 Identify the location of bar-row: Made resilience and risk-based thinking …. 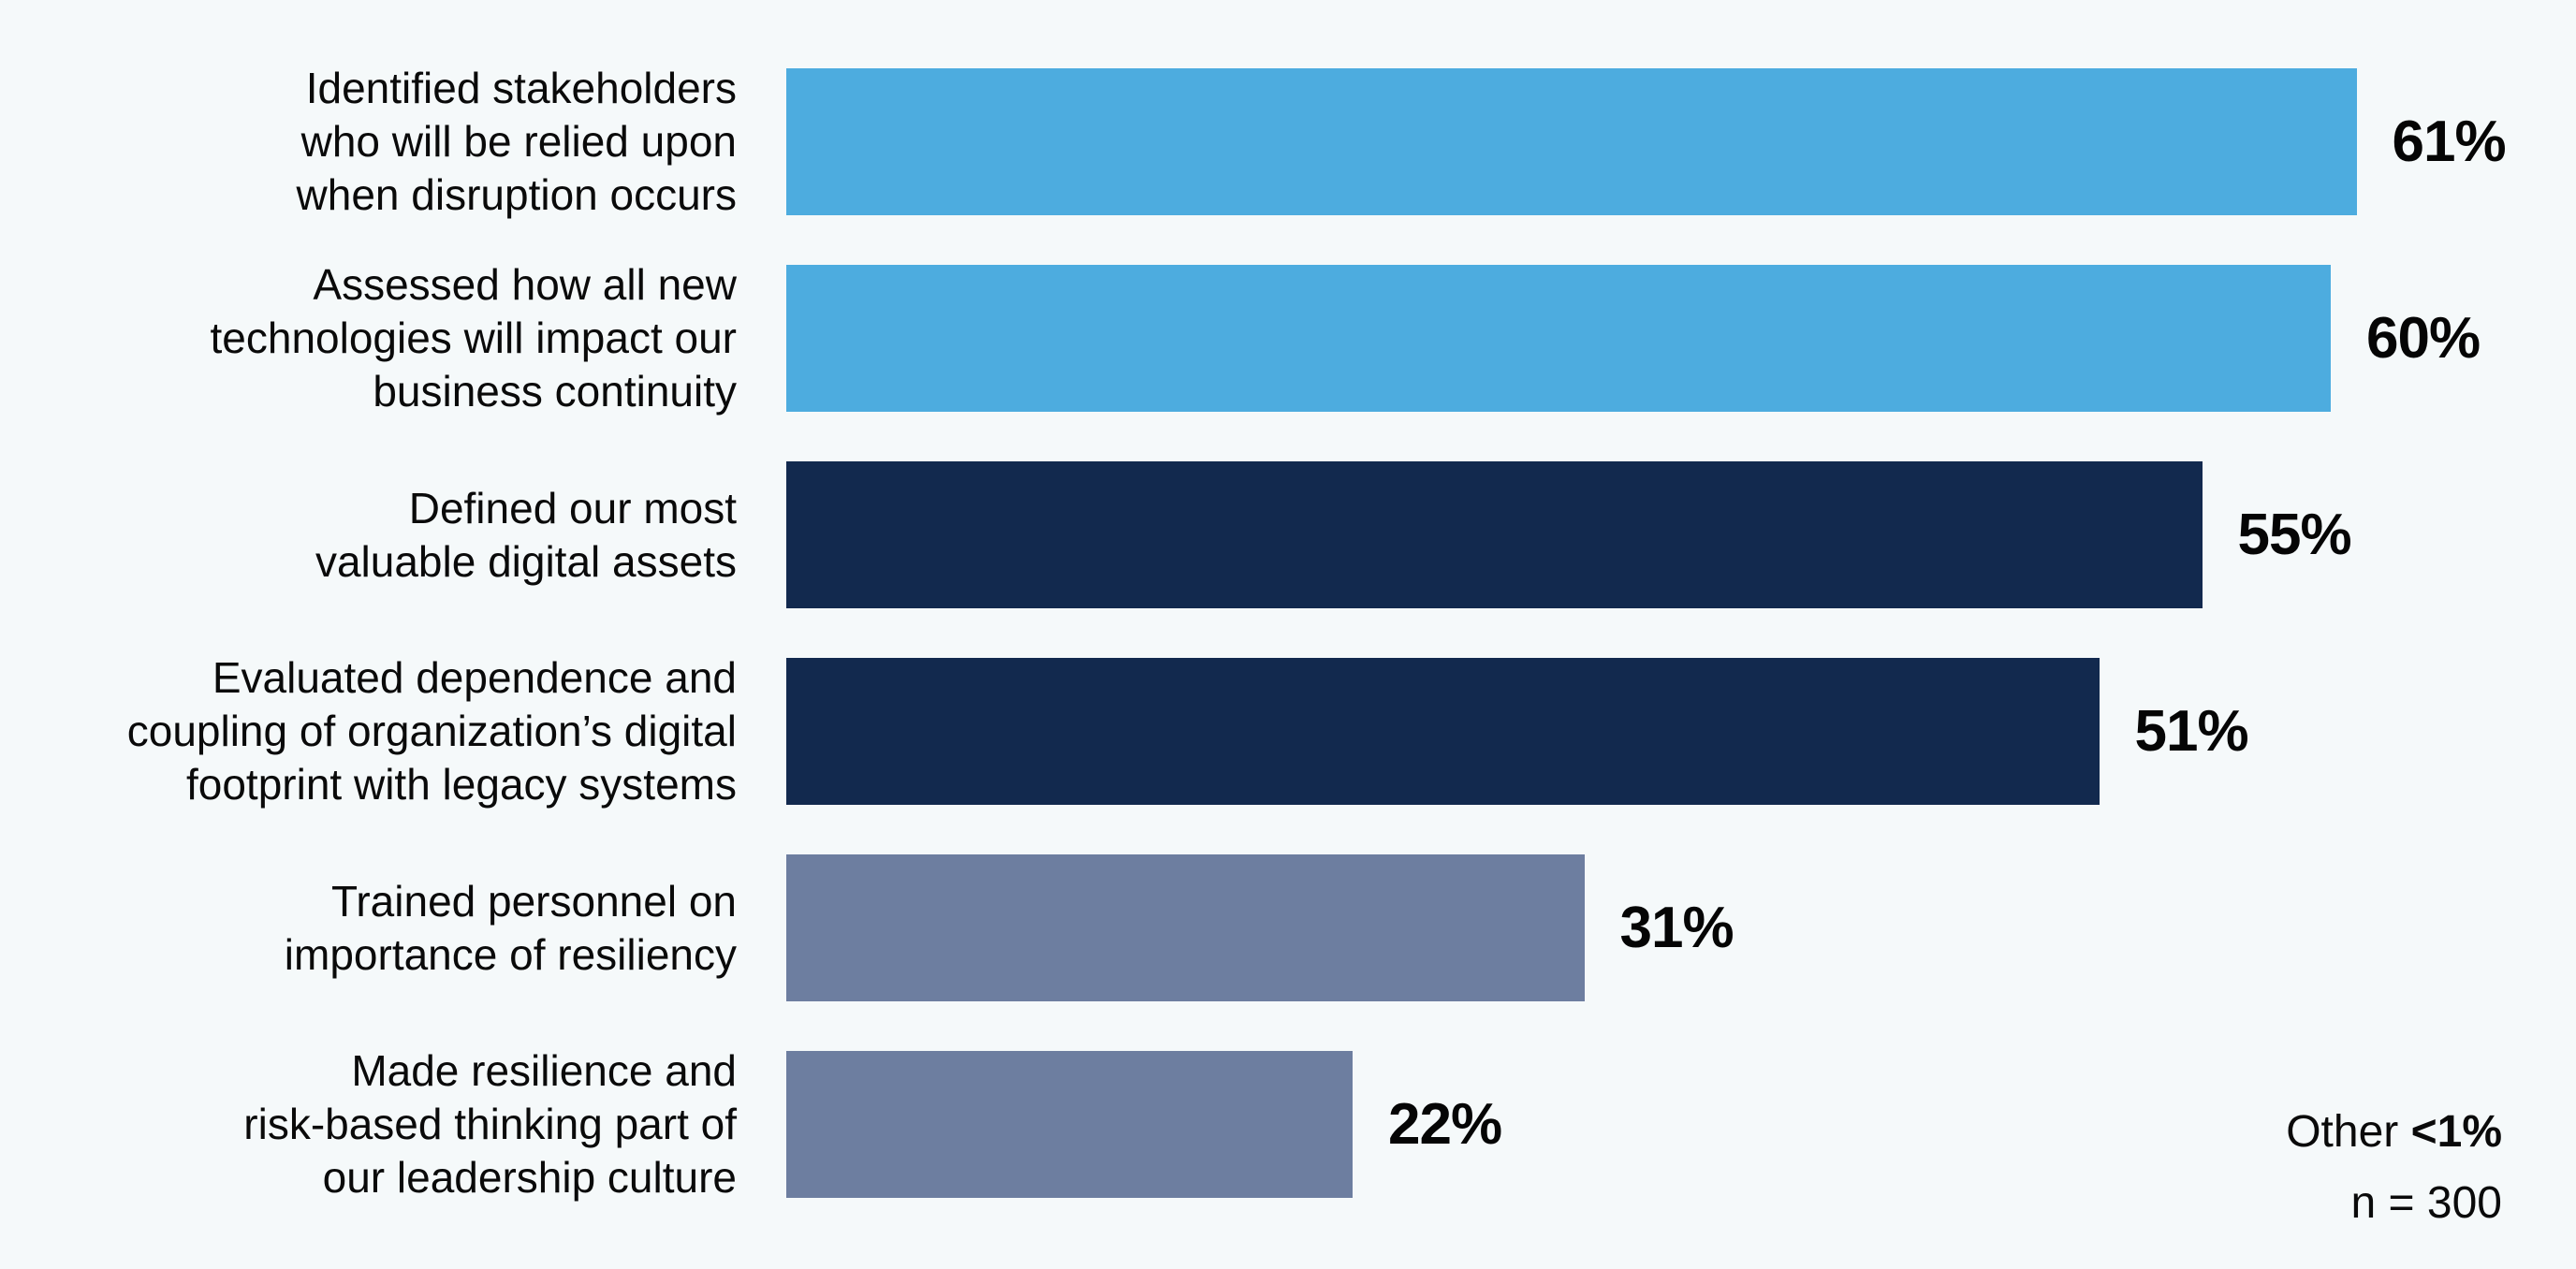
(1288, 1124).